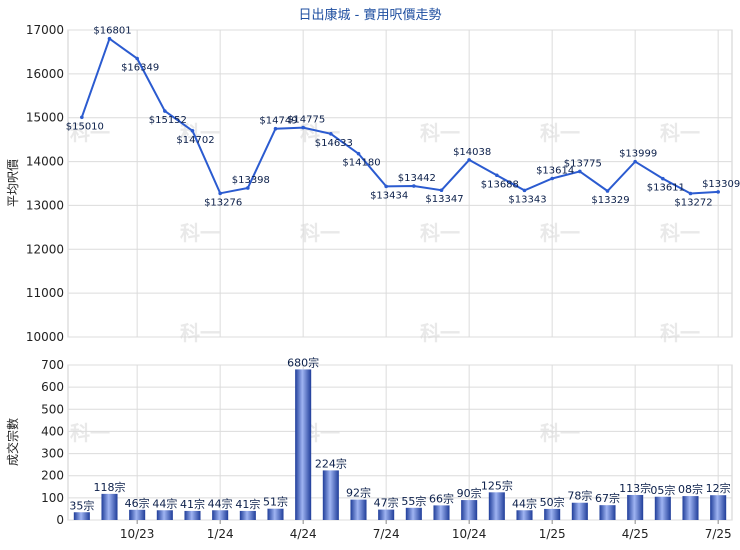  What do you see at coordinates (81, 505) in the screenshot?
I see `volume-bar-label: 35宗` at bounding box center [81, 505].